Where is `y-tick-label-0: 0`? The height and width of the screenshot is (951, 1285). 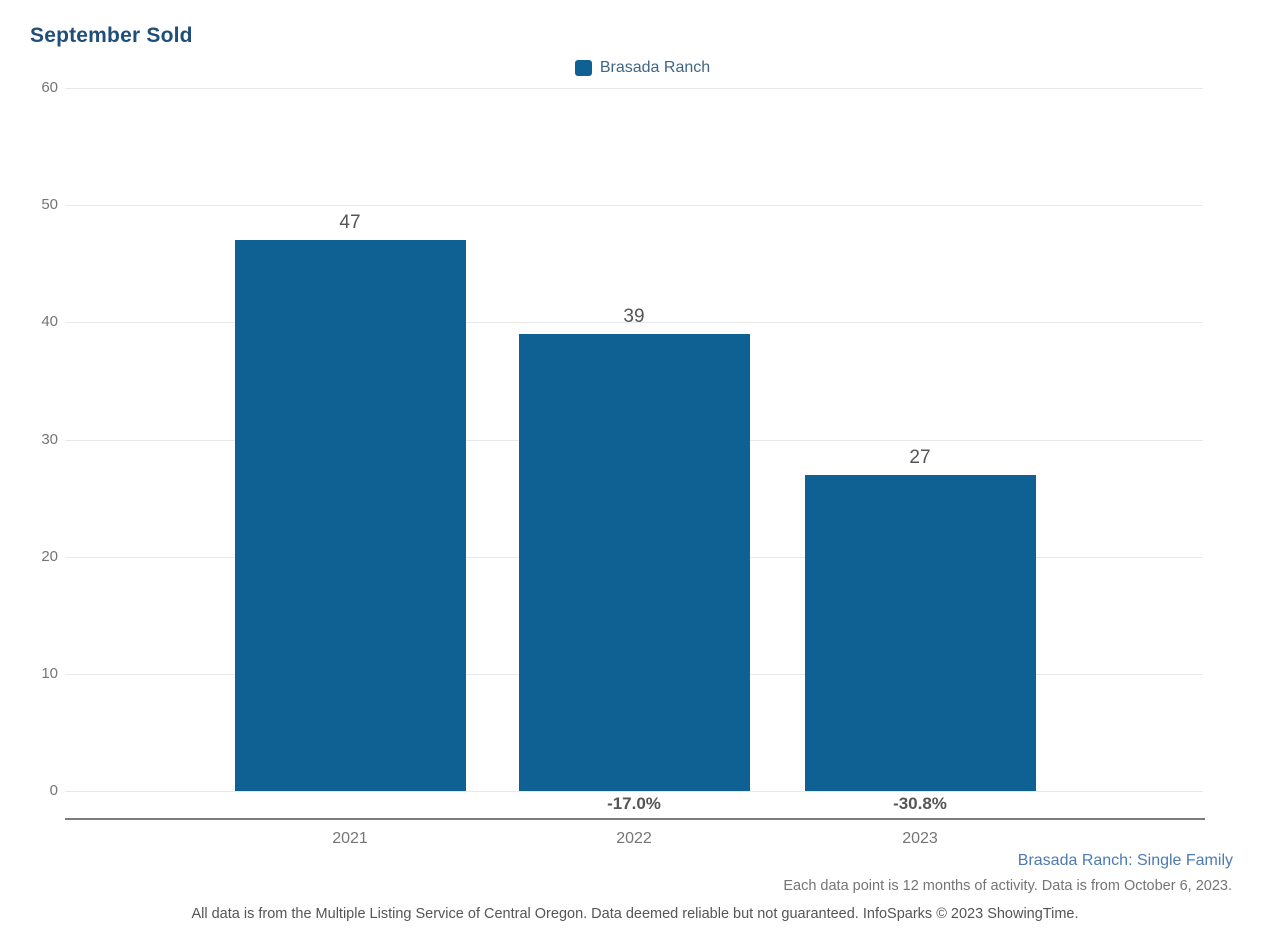
y-tick-label-0: 0 is located at coordinates (53, 790).